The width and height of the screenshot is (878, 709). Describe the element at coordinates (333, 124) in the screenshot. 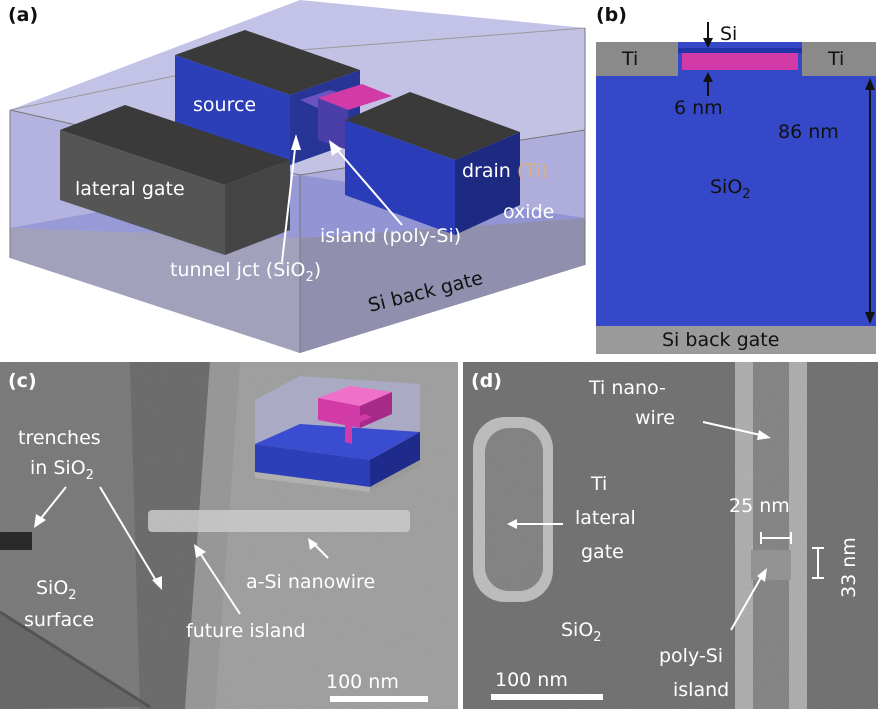

I see `island-front` at that location.